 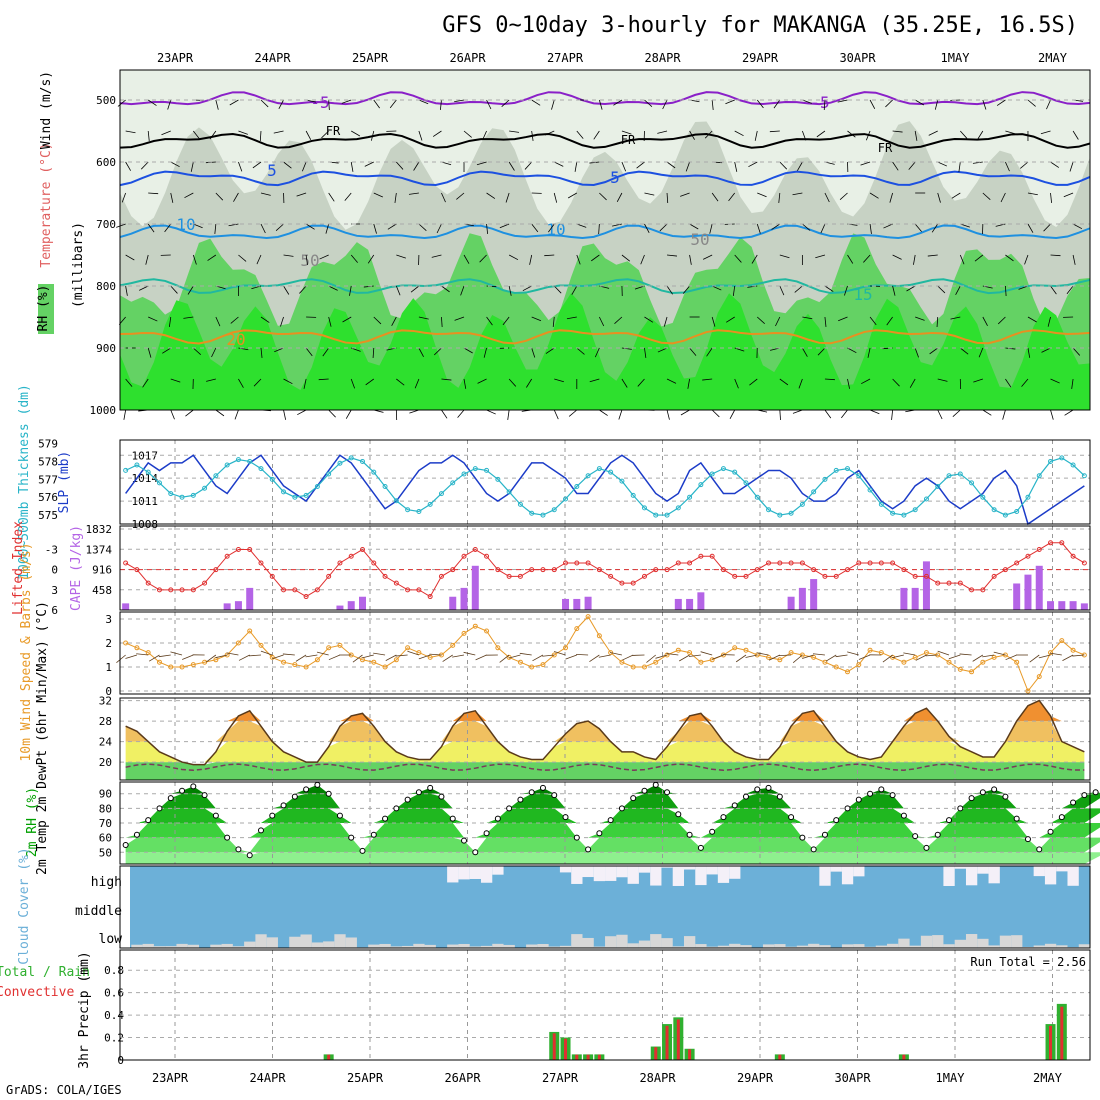 What do you see at coordinates (956, 58) in the screenshot?
I see `date-label-top: 1MAY` at bounding box center [956, 58].